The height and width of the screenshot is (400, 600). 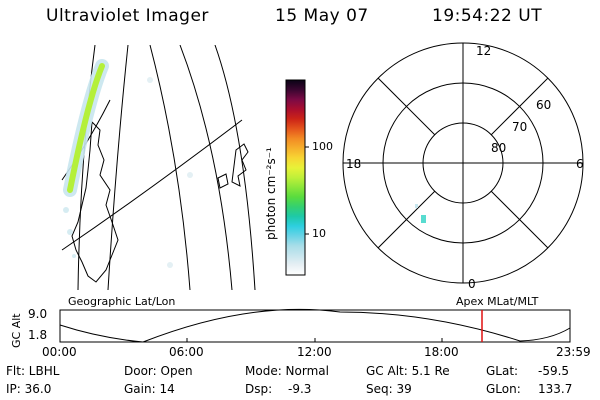 I want to click on timeline-xtick: 06:00, so click(x=186, y=352).